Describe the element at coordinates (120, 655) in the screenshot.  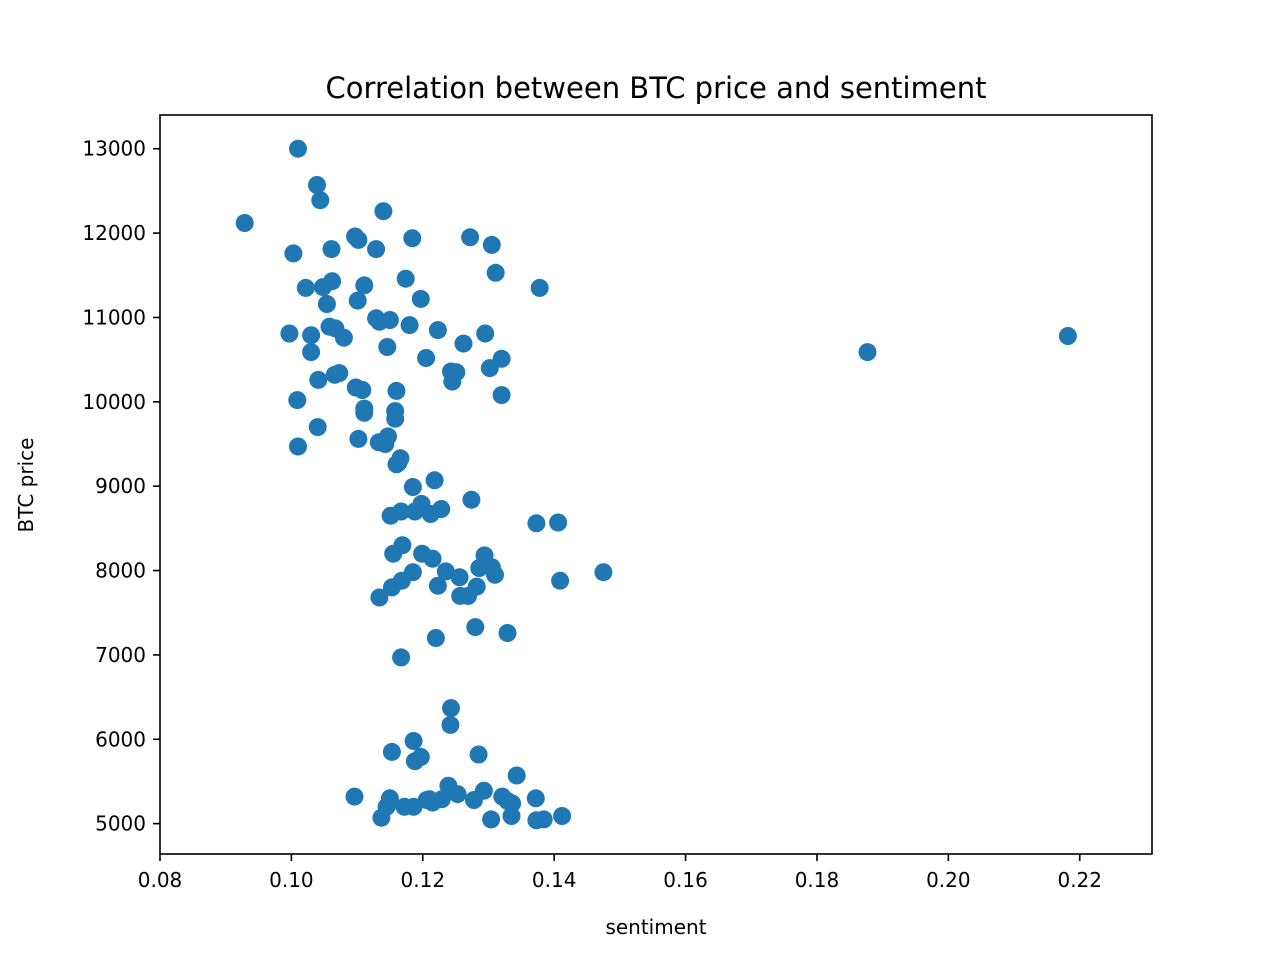
I see `y-tick-label: 7000` at that location.